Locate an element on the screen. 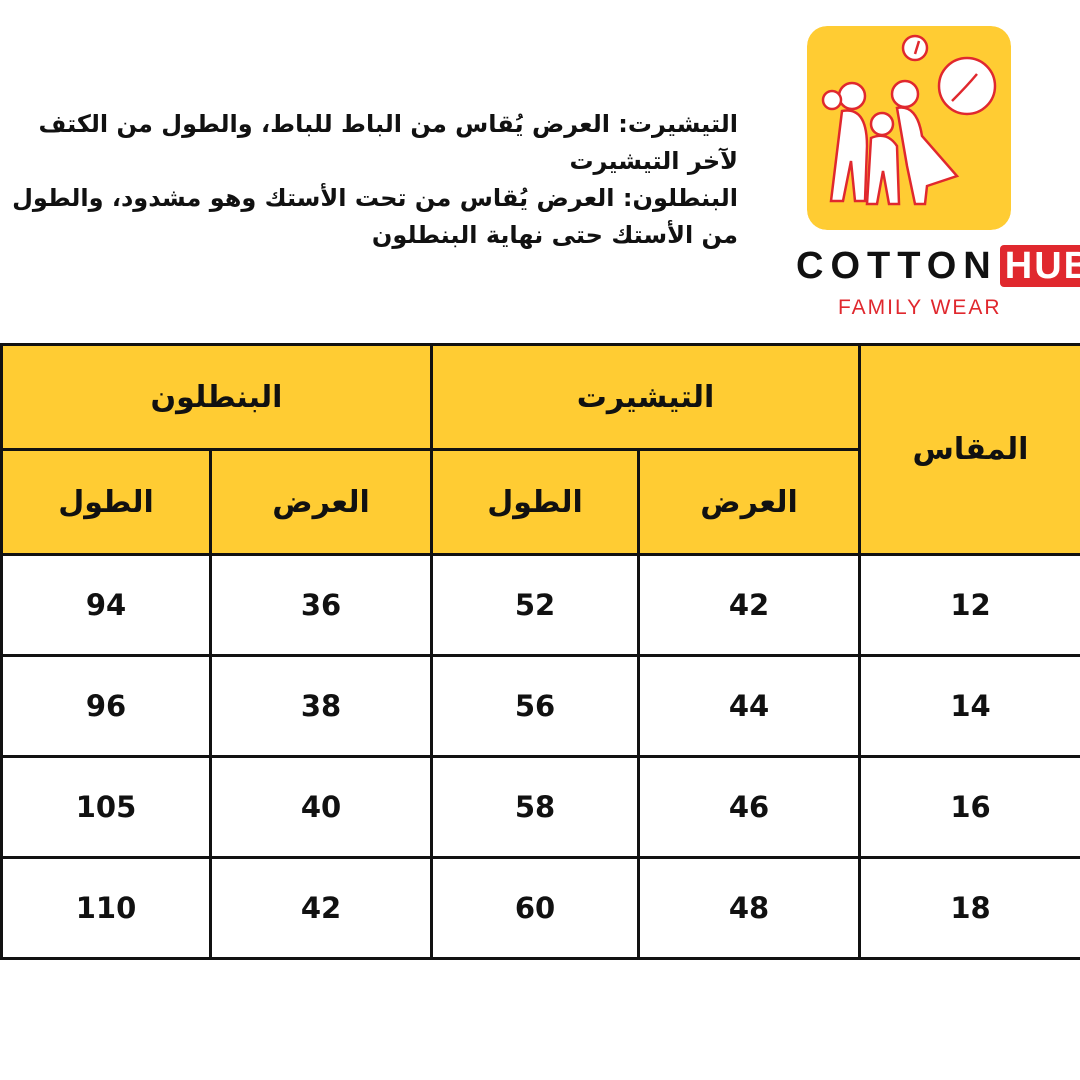  tshirt-width-cell: 46 is located at coordinates (749, 807).